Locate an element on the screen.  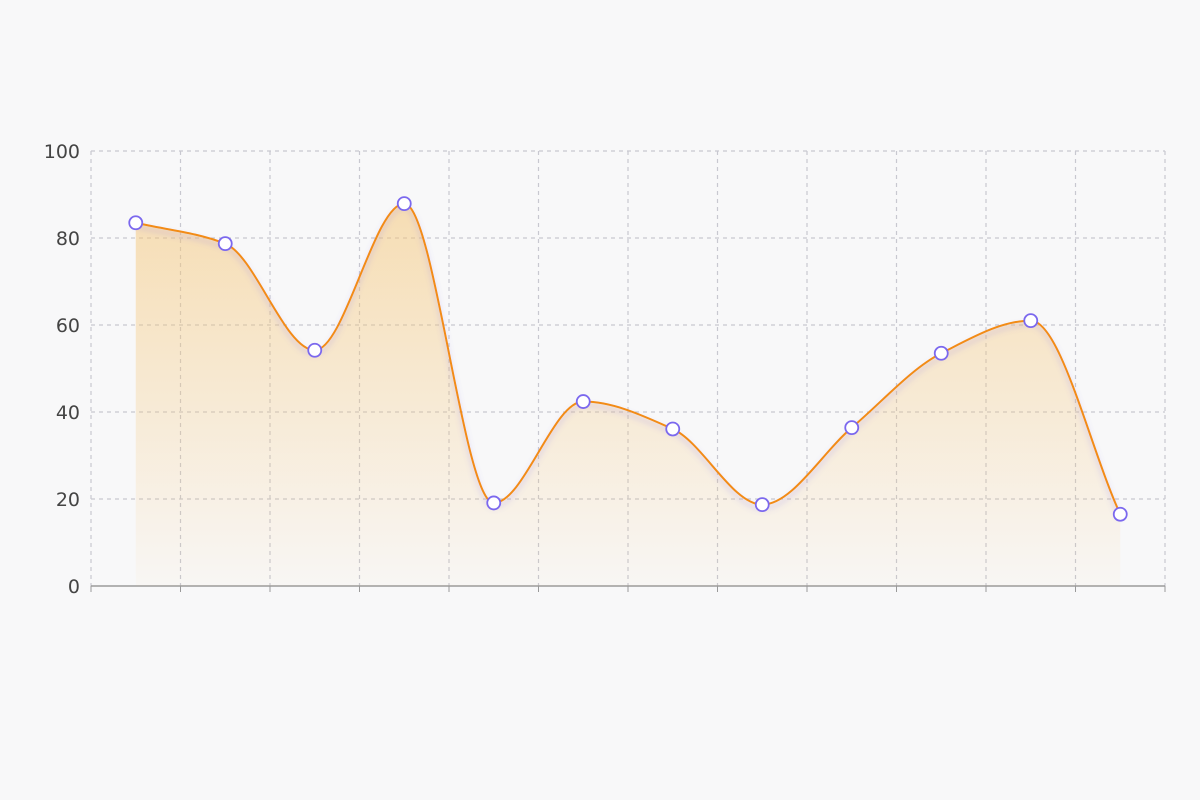
y-tick-label: 20 is located at coordinates (68, 500).